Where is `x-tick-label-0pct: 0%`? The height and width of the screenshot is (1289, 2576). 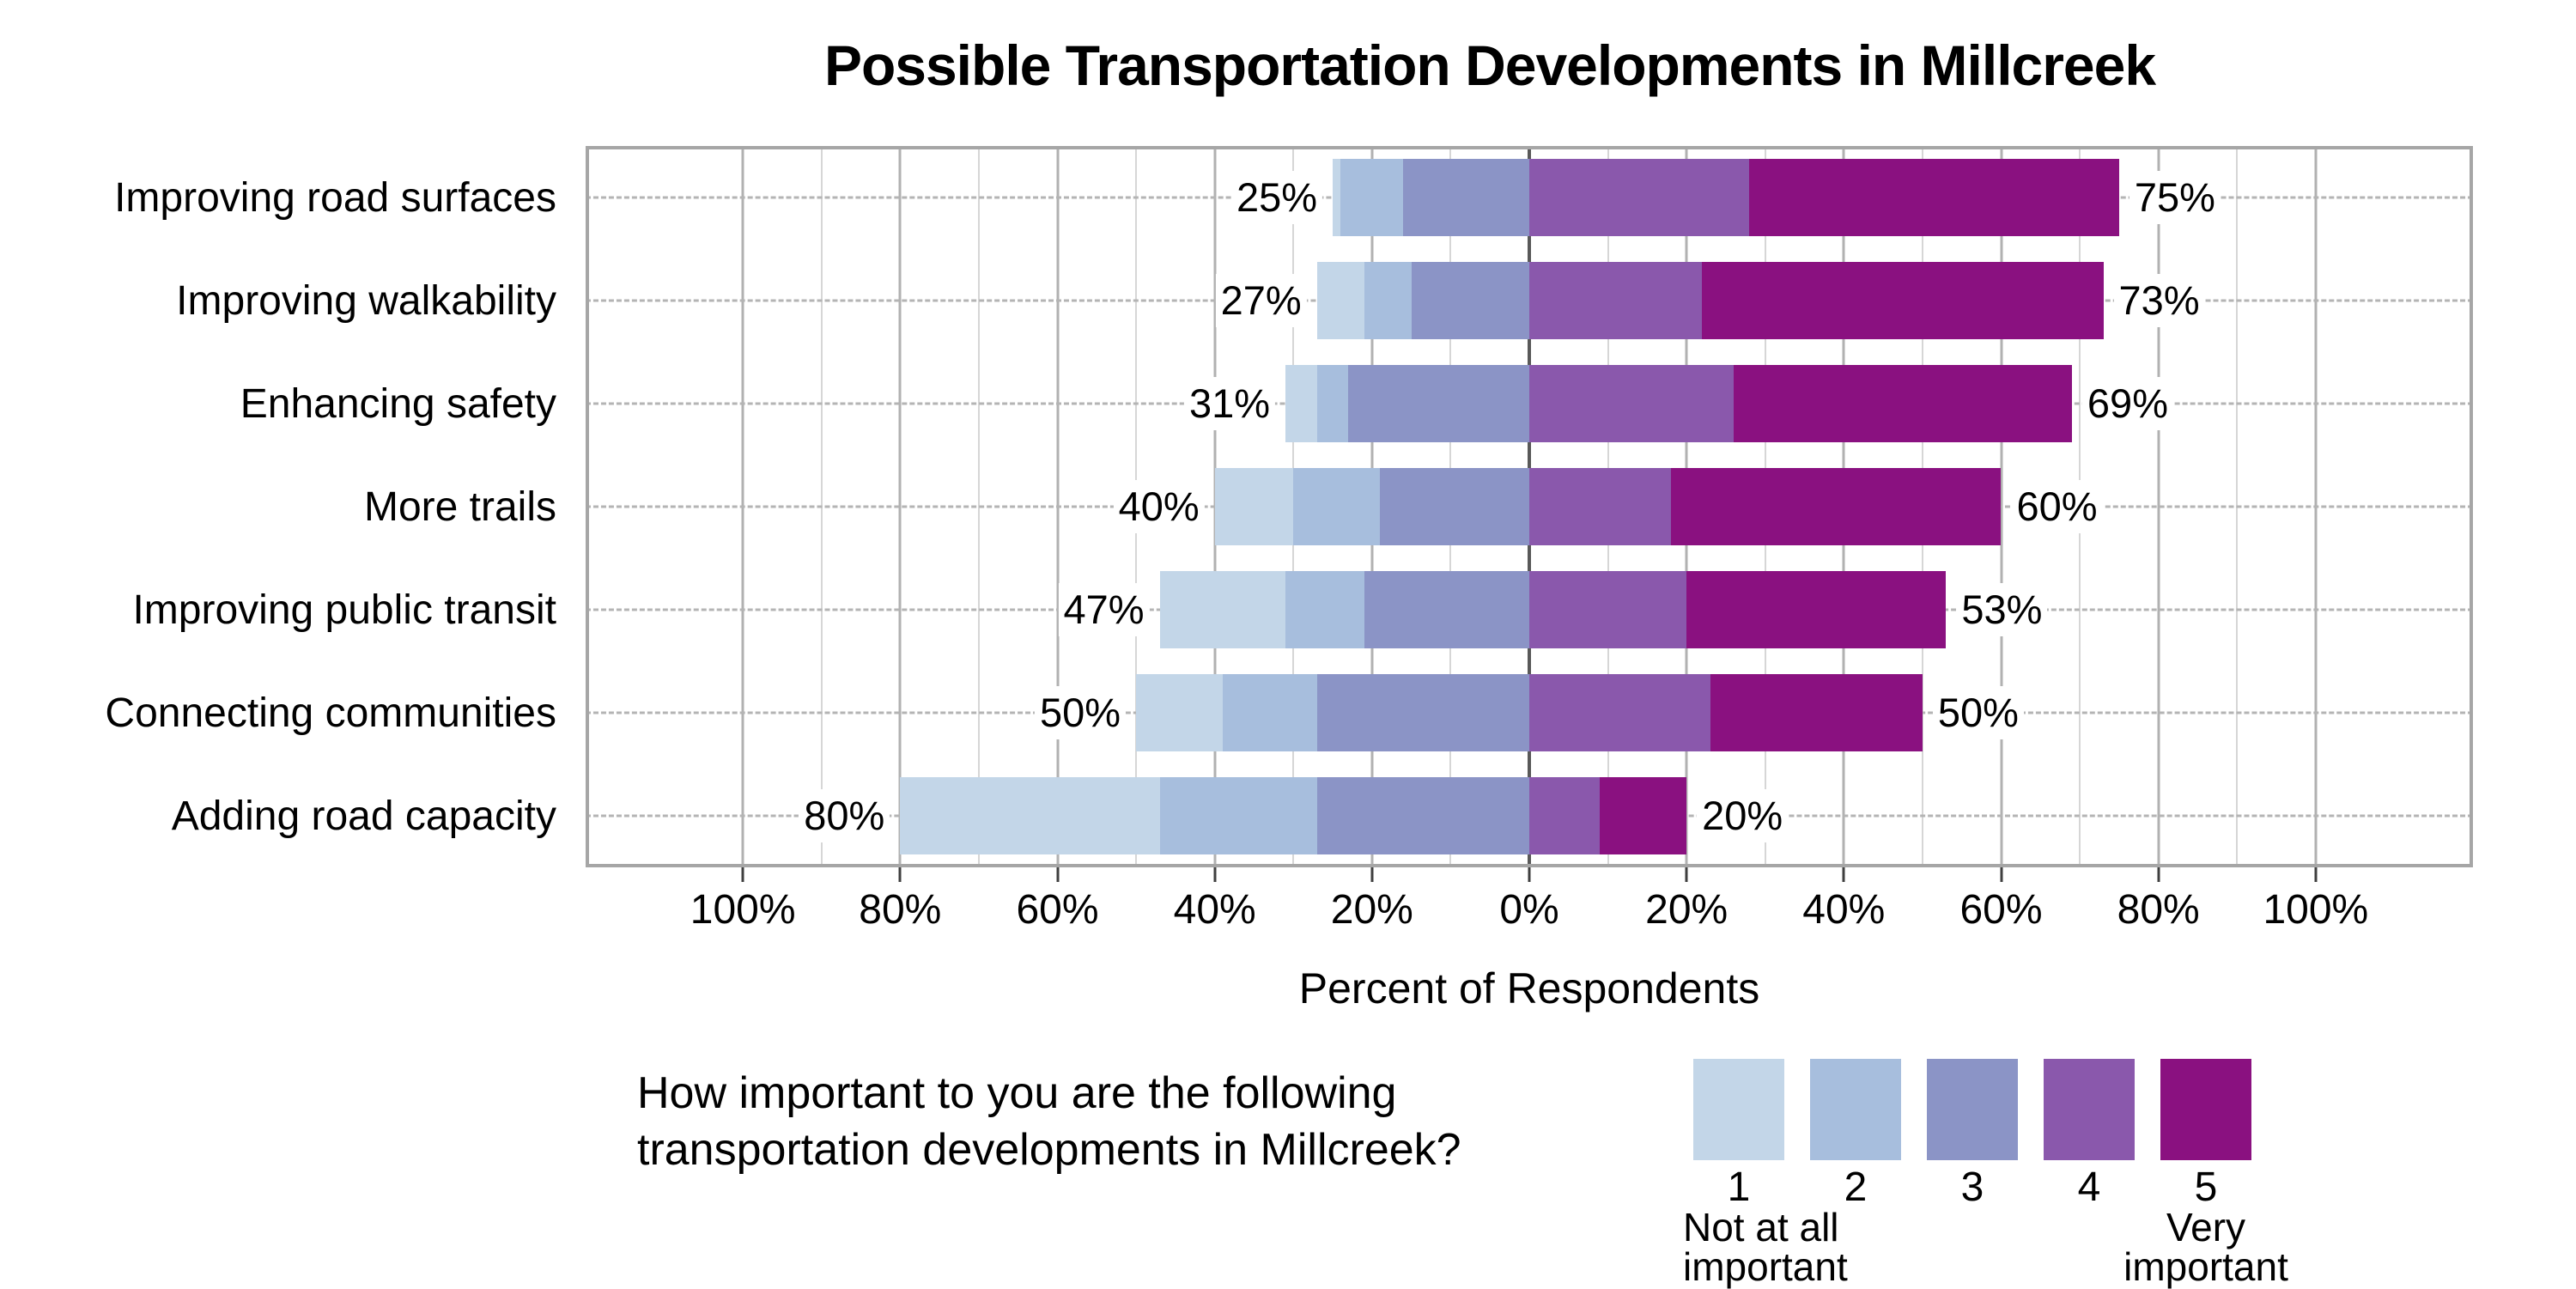 x-tick-label-0pct: 0% is located at coordinates (1529, 910).